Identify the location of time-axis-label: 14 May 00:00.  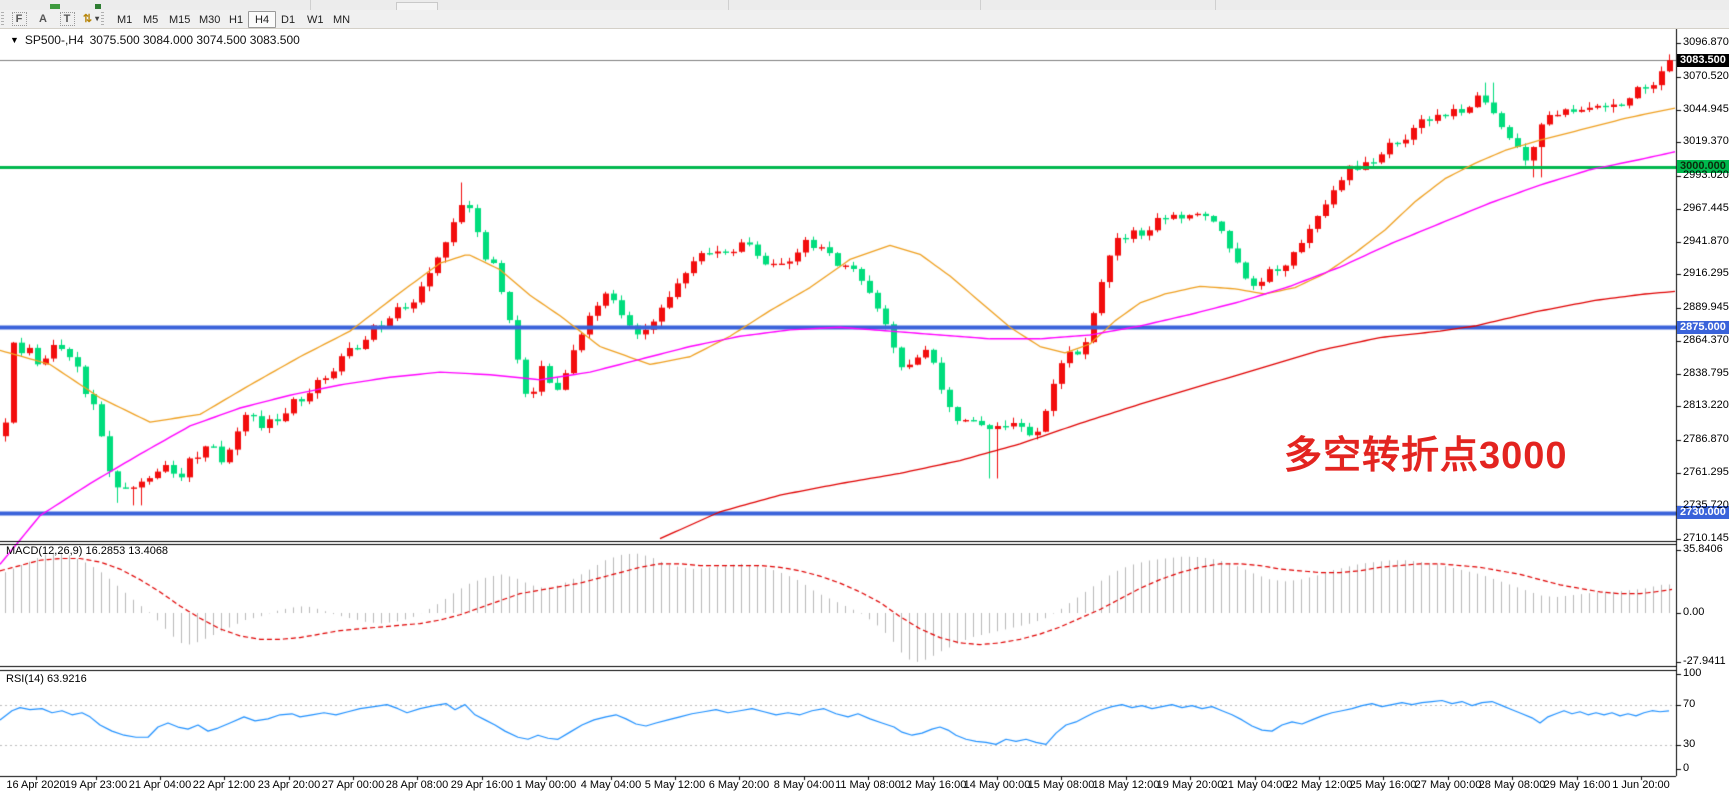
(997, 785).